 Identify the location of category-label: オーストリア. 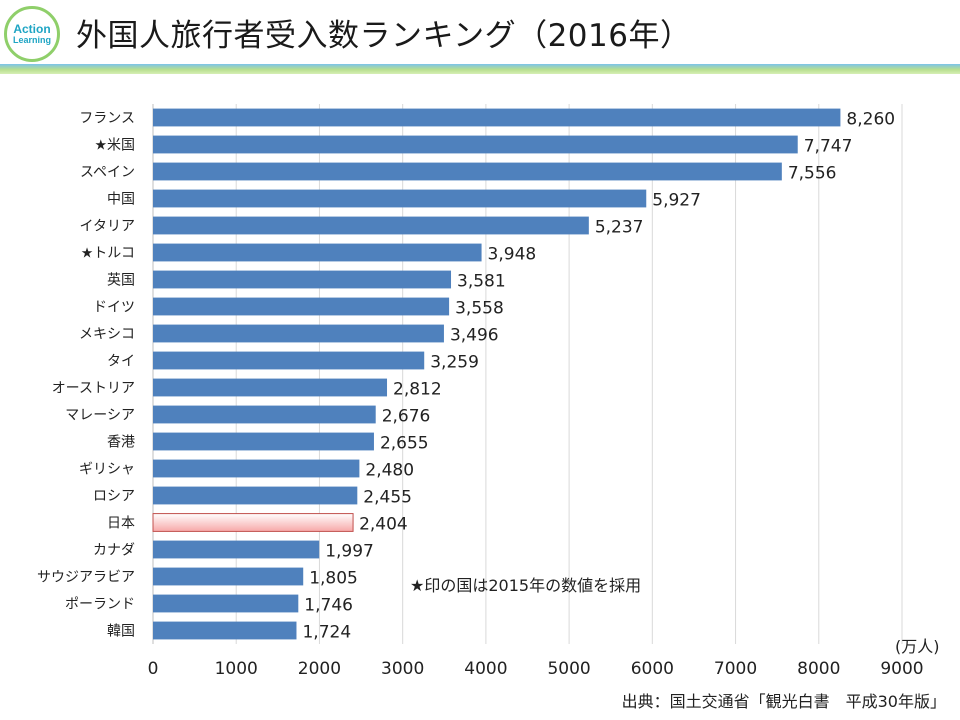
(93, 389).